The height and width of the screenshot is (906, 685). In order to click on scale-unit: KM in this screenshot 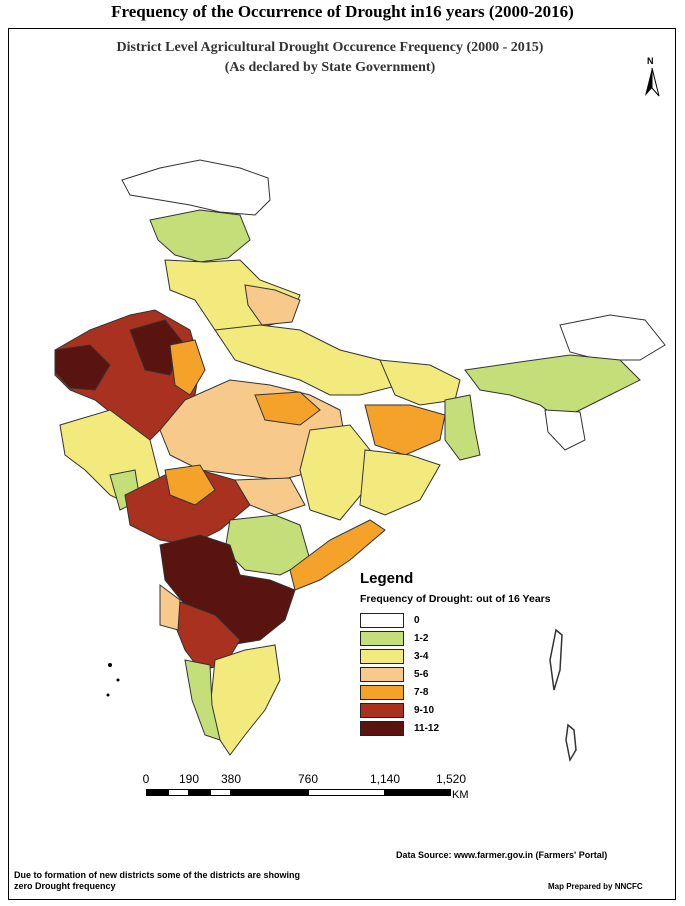, I will do `click(460, 795)`.